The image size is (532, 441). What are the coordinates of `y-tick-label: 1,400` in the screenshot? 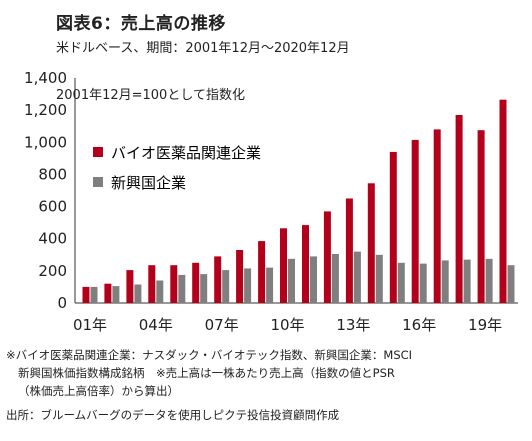 It's located at (45, 78).